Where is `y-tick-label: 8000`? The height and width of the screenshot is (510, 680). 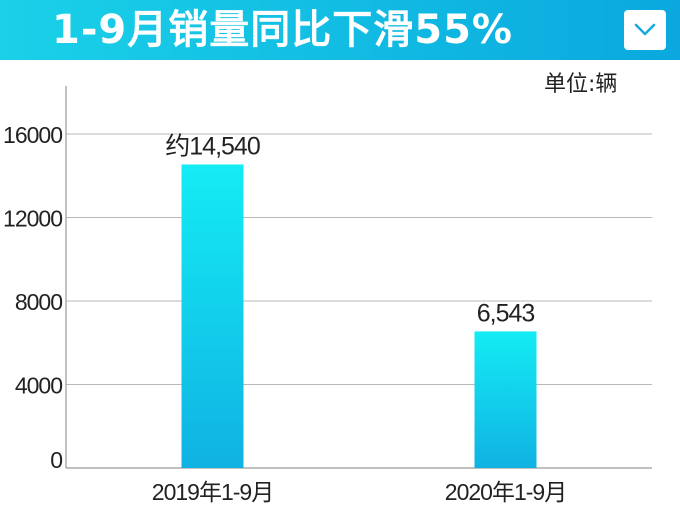
y-tick-label: 8000 is located at coordinates (38, 302).